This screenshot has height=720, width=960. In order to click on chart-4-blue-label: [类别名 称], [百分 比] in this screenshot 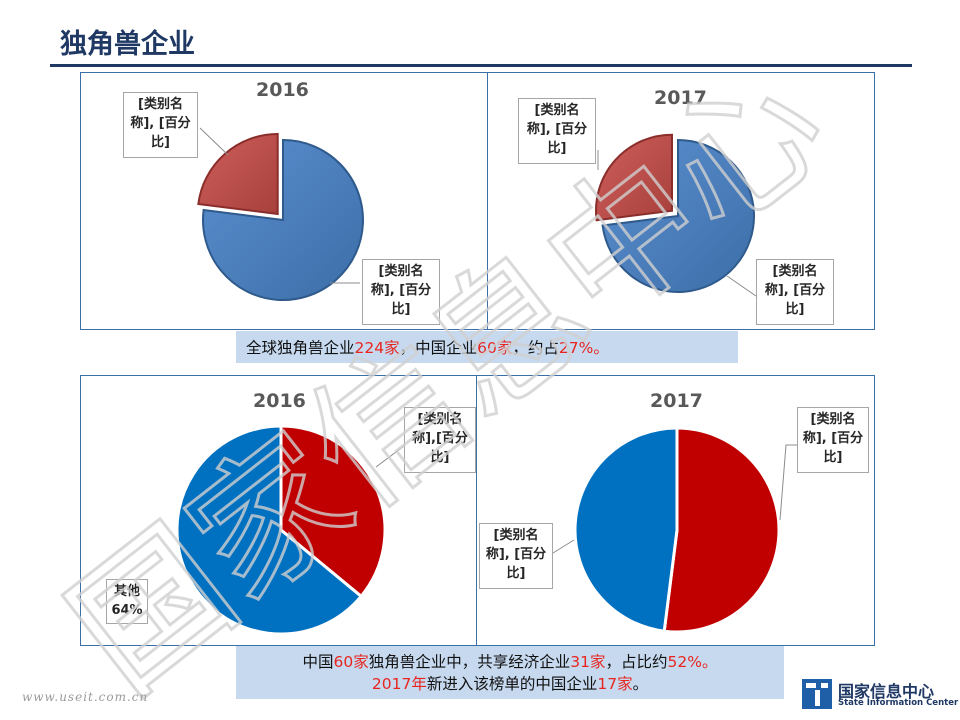, I will do `click(516, 556)`.